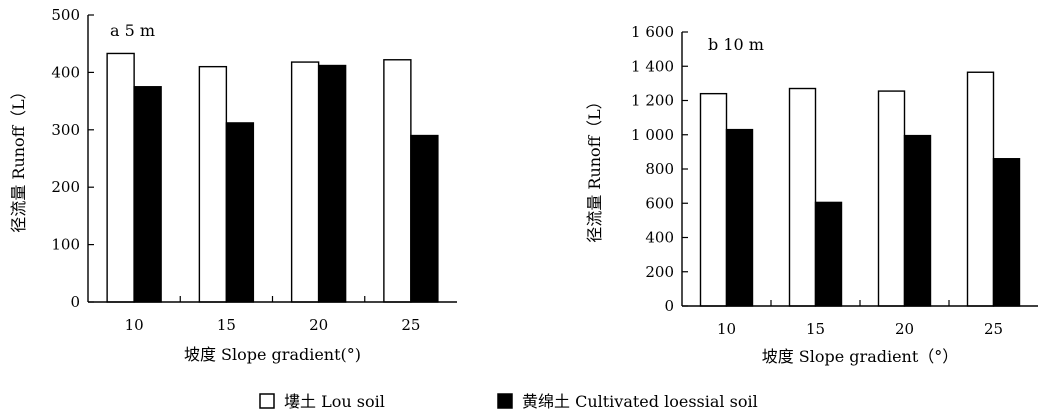 The image size is (1043, 418). Describe the element at coordinates (652, 32) in the screenshot. I see `y-tick-label: 1 600` at that location.